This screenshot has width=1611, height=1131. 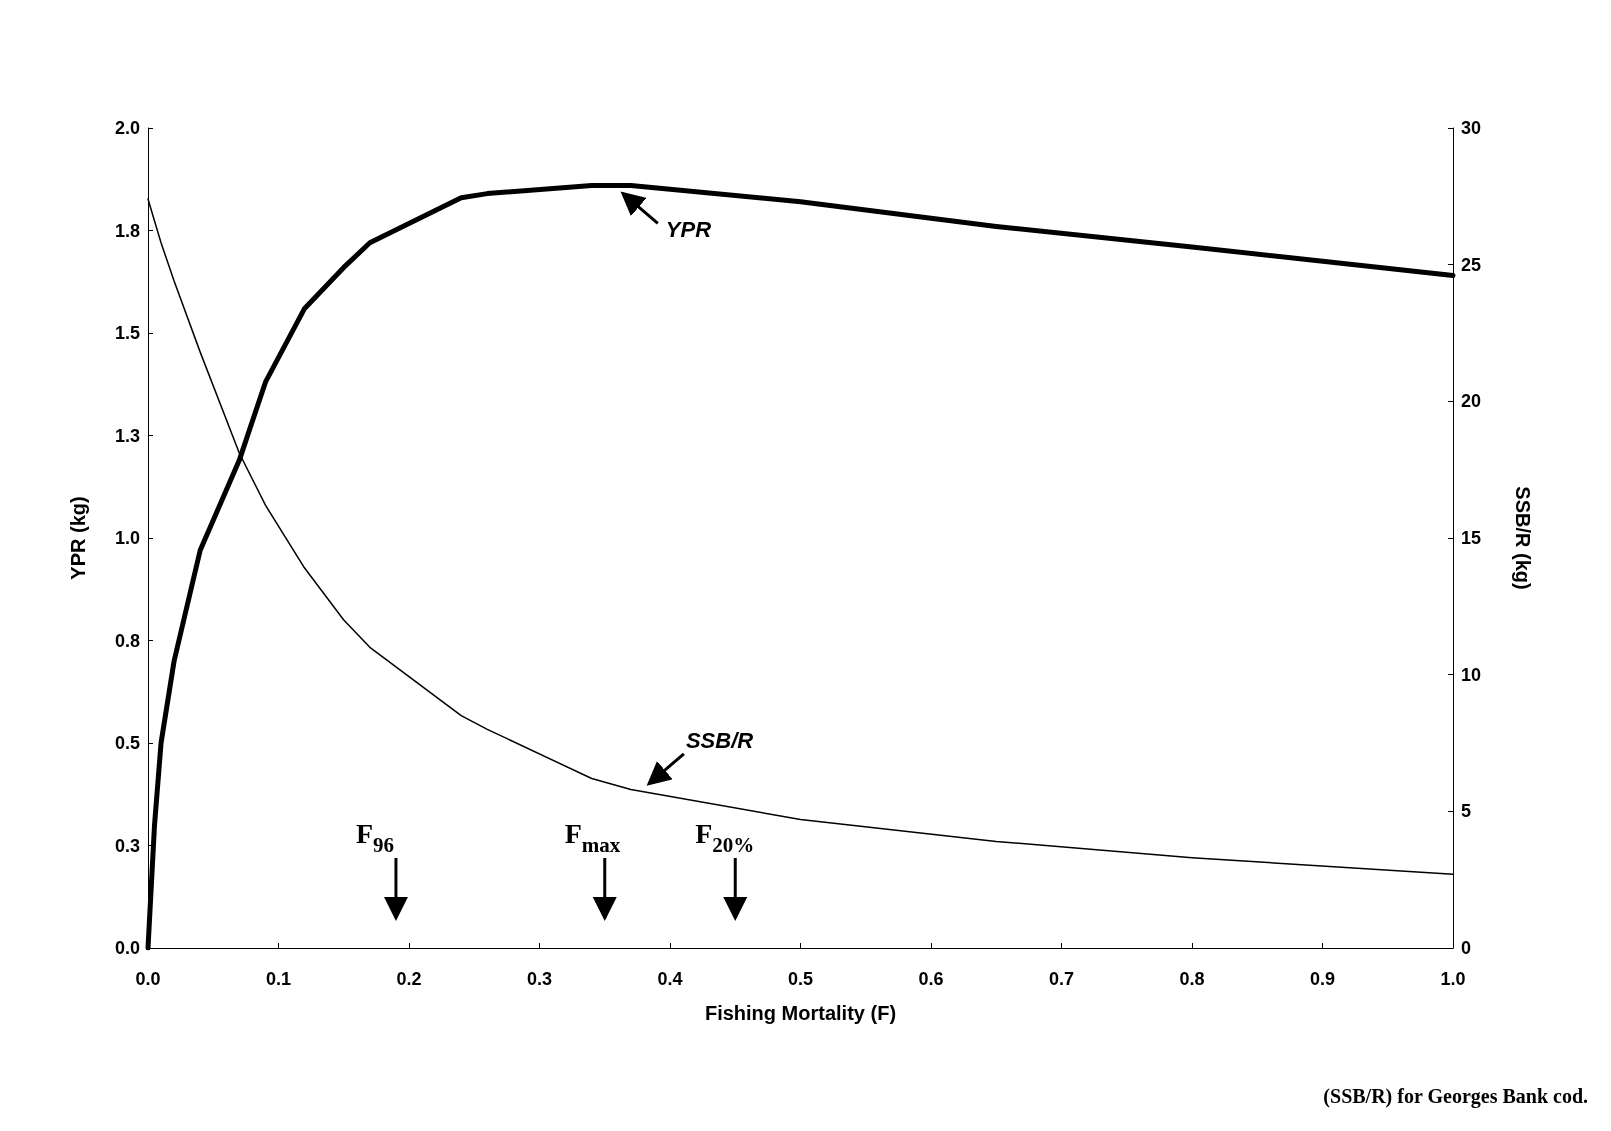 I want to click on x-tick-label: 0.2, so click(x=409, y=979).